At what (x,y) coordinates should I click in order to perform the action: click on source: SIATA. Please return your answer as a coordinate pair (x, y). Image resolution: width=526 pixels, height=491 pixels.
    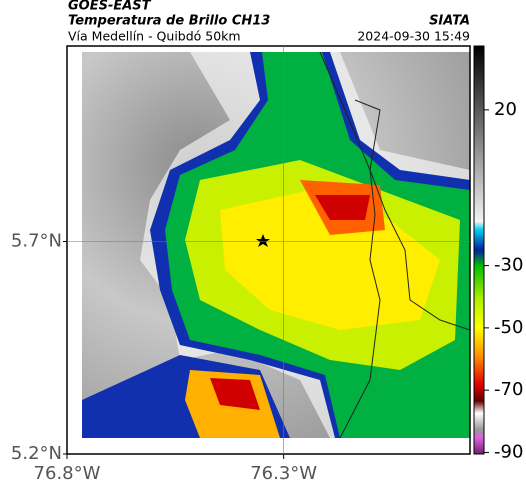
    Looking at the image, I should click on (449, 21).